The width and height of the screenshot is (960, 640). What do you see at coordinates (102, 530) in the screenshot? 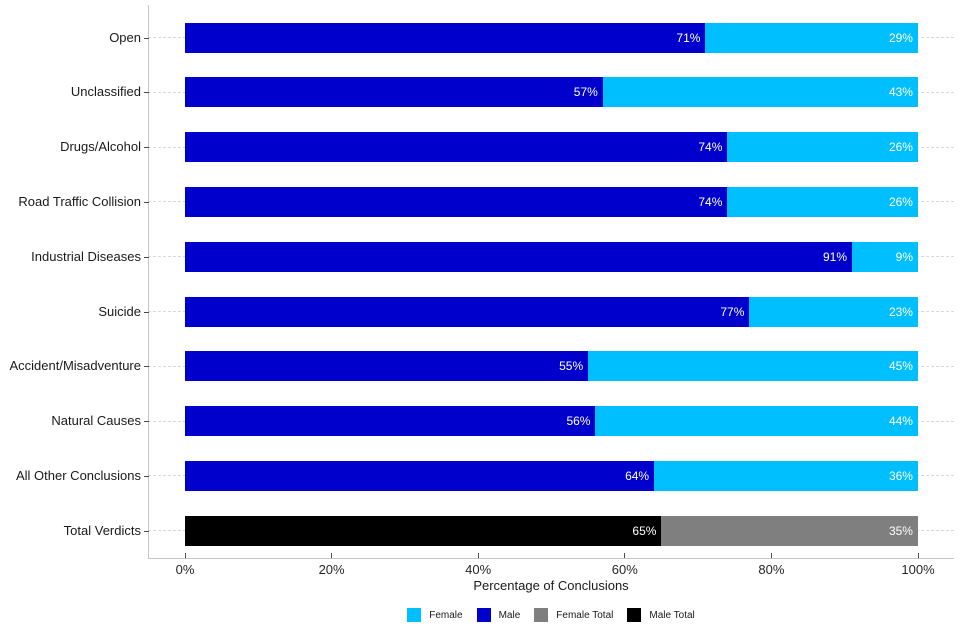
I see `category-label: Total Verdicts` at bounding box center [102, 530].